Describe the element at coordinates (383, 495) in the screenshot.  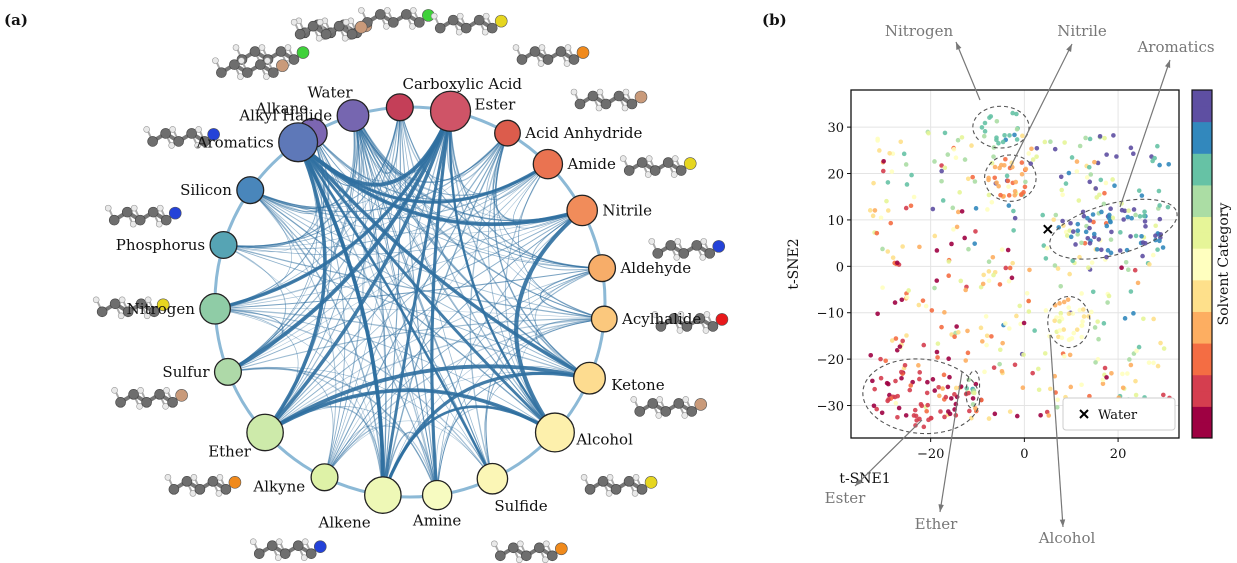
I see `node-alkene` at that location.